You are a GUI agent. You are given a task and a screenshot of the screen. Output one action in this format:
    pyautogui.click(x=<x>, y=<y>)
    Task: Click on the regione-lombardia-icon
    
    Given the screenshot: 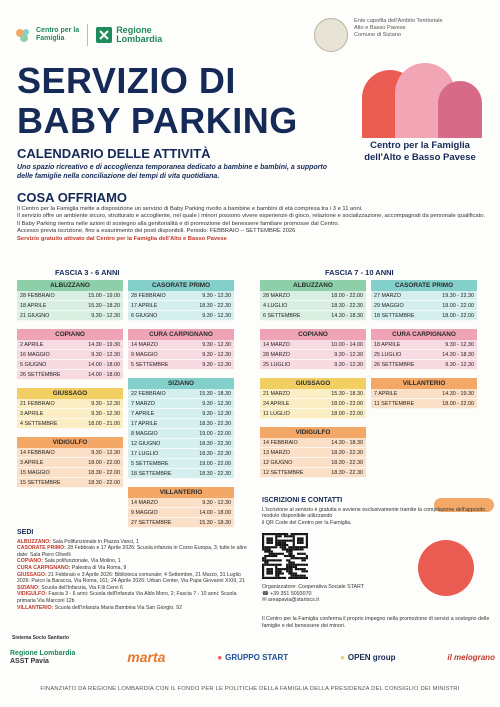 What is the action you would take?
    pyautogui.click(x=104, y=35)
    